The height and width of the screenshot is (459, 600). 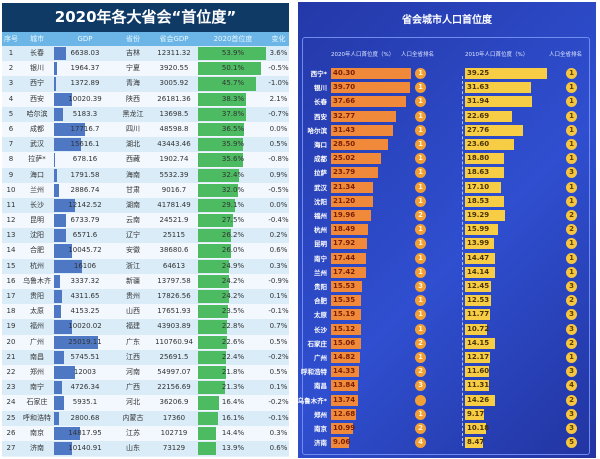 What do you see at coordinates (443, 401) in the screenshot?
I see `list-item: 乌鲁木齐* 13.74 14.26 2` at bounding box center [443, 401].